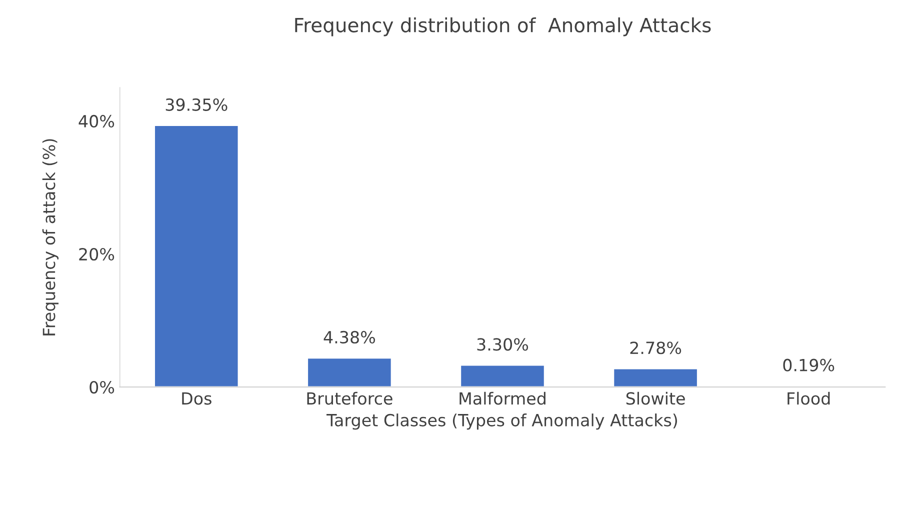 The image size is (922, 516). I want to click on y-tick-label: 40%, so click(96, 121).